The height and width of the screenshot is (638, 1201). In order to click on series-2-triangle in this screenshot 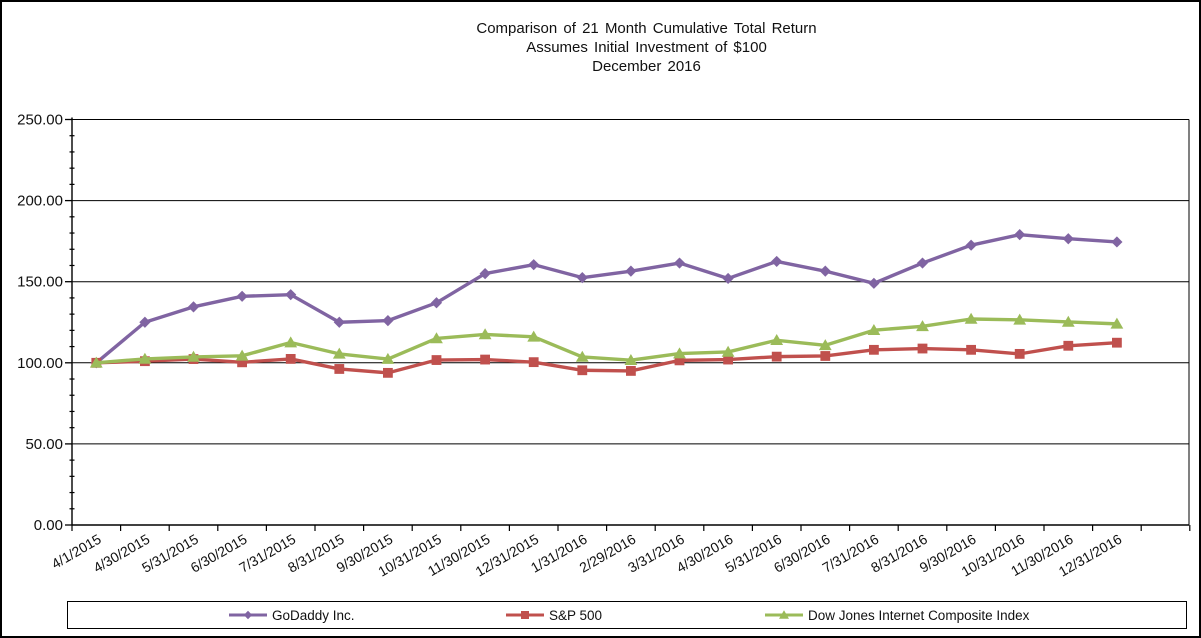, I will do `click(606, 340)`.